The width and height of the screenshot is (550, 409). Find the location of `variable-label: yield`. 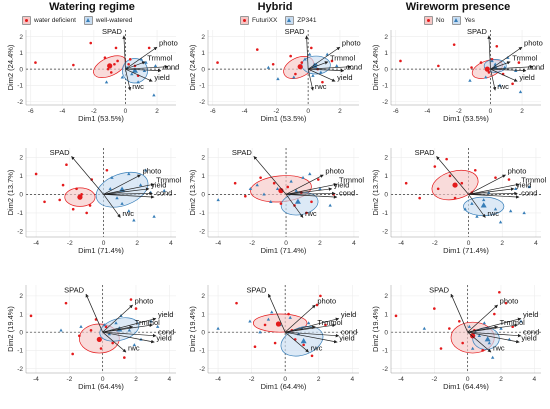

variable-label: yield is located at coordinates (163, 338).